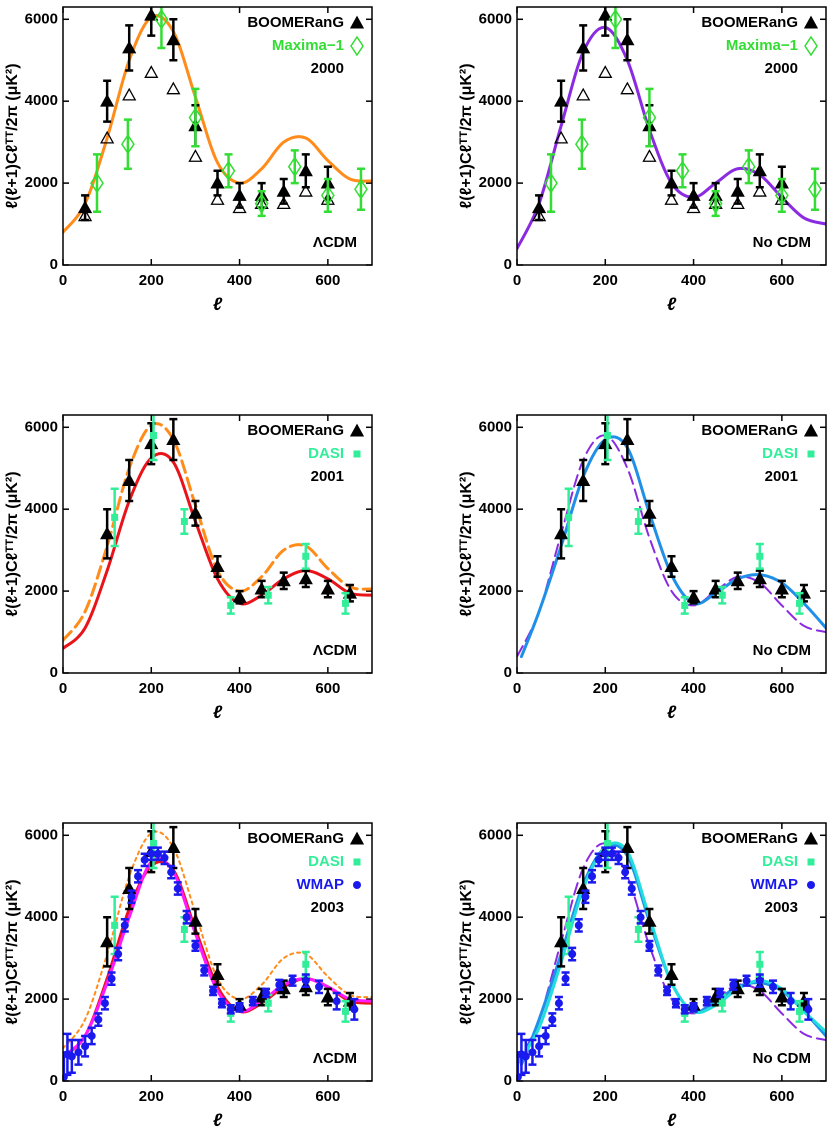 This screenshot has height=1138, width=830. What do you see at coordinates (327, 476) in the screenshot?
I see `annotation: 2001` at bounding box center [327, 476].